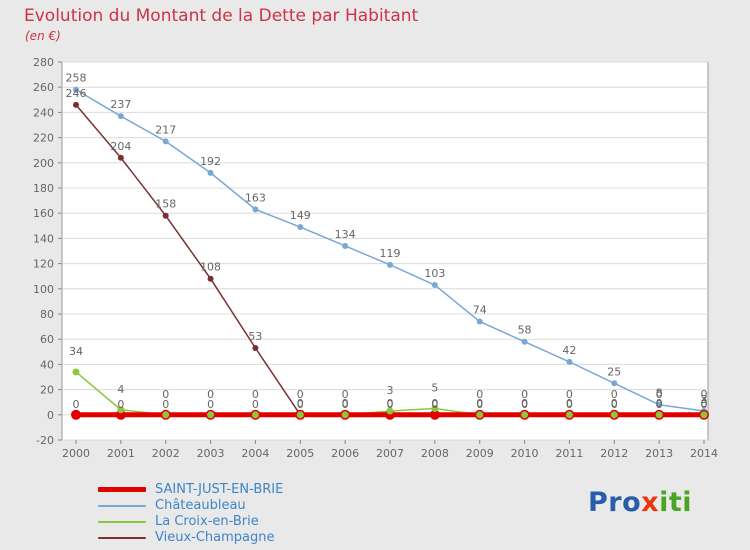 Image resolution: width=750 pixels, height=550 pixels. Describe the element at coordinates (434, 273) in the screenshot. I see `data-label: 103` at that location.